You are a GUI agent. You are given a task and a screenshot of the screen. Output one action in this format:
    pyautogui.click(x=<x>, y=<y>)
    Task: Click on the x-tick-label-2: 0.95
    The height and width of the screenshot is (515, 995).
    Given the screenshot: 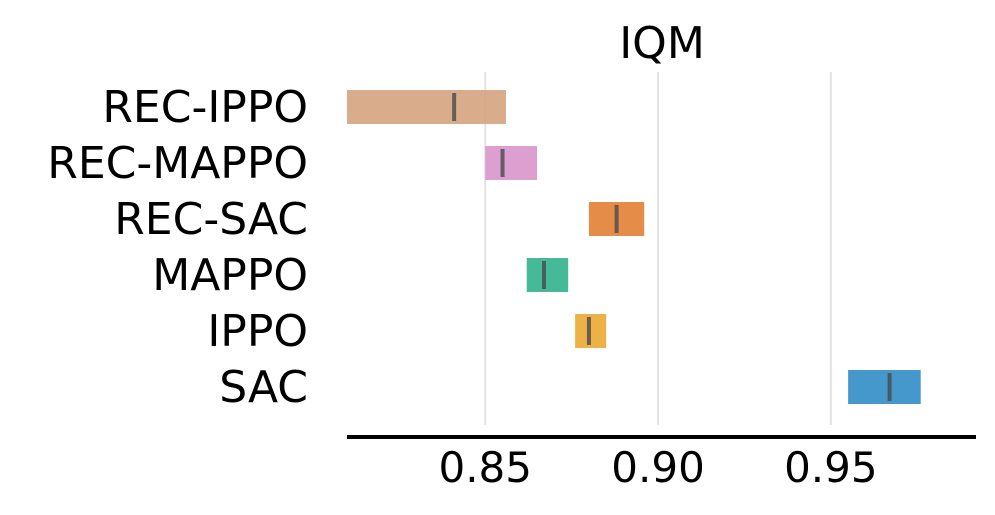 What is the action you would take?
    pyautogui.click(x=831, y=467)
    